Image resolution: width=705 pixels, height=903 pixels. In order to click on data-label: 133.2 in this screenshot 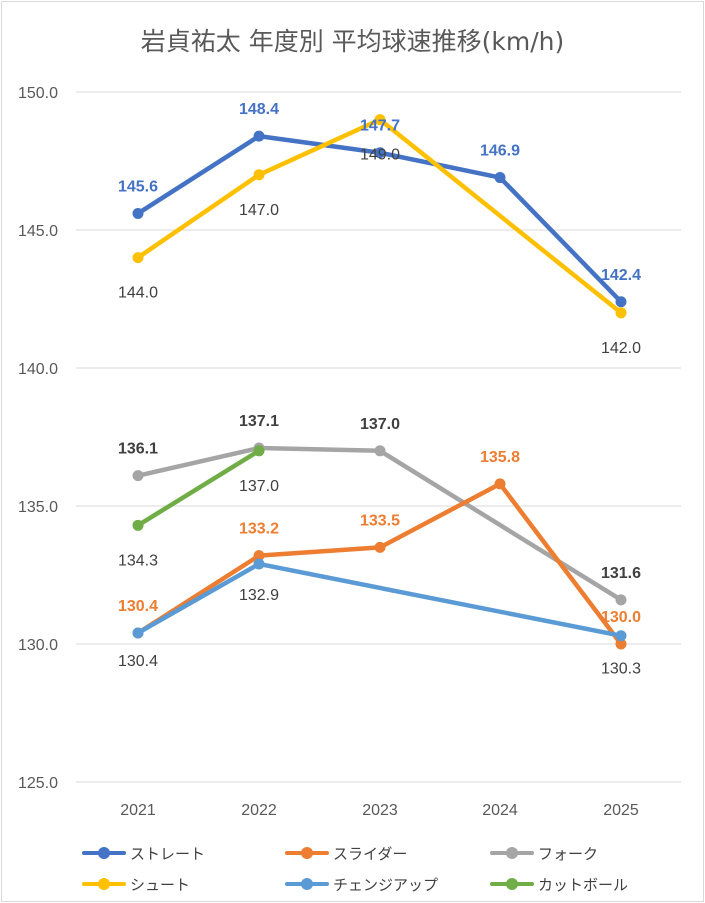, I will do `click(259, 529)`.